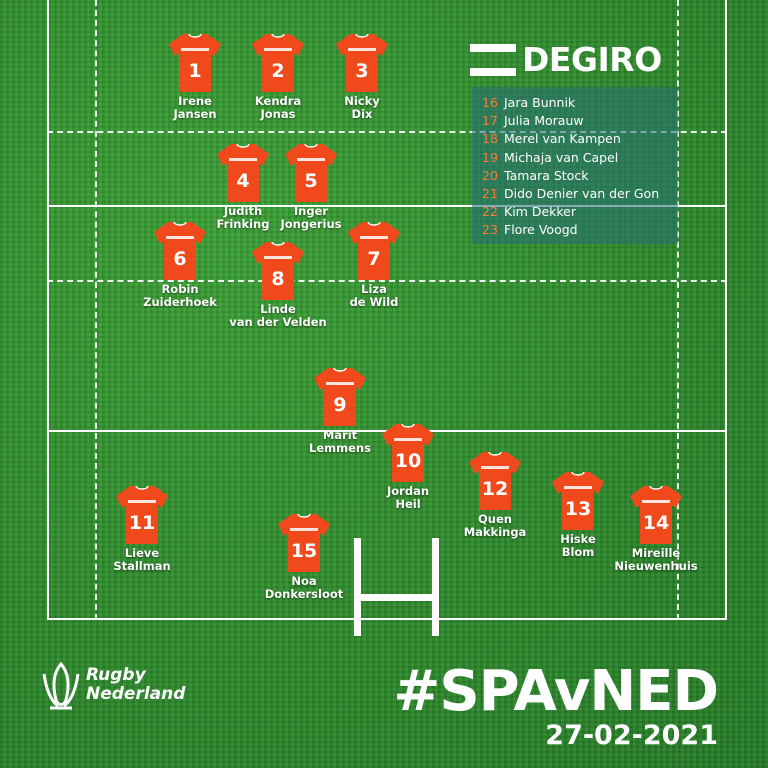 Image resolution: width=768 pixels, height=768 pixels. What do you see at coordinates (490, 175) in the screenshot?
I see `bench-number: 20` at bounding box center [490, 175].